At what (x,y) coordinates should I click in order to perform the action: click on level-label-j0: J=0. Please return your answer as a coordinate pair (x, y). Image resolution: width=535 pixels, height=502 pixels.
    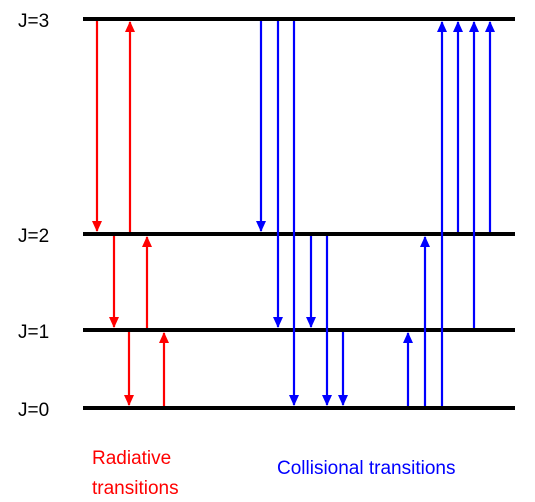
    Looking at the image, I should click on (33, 410).